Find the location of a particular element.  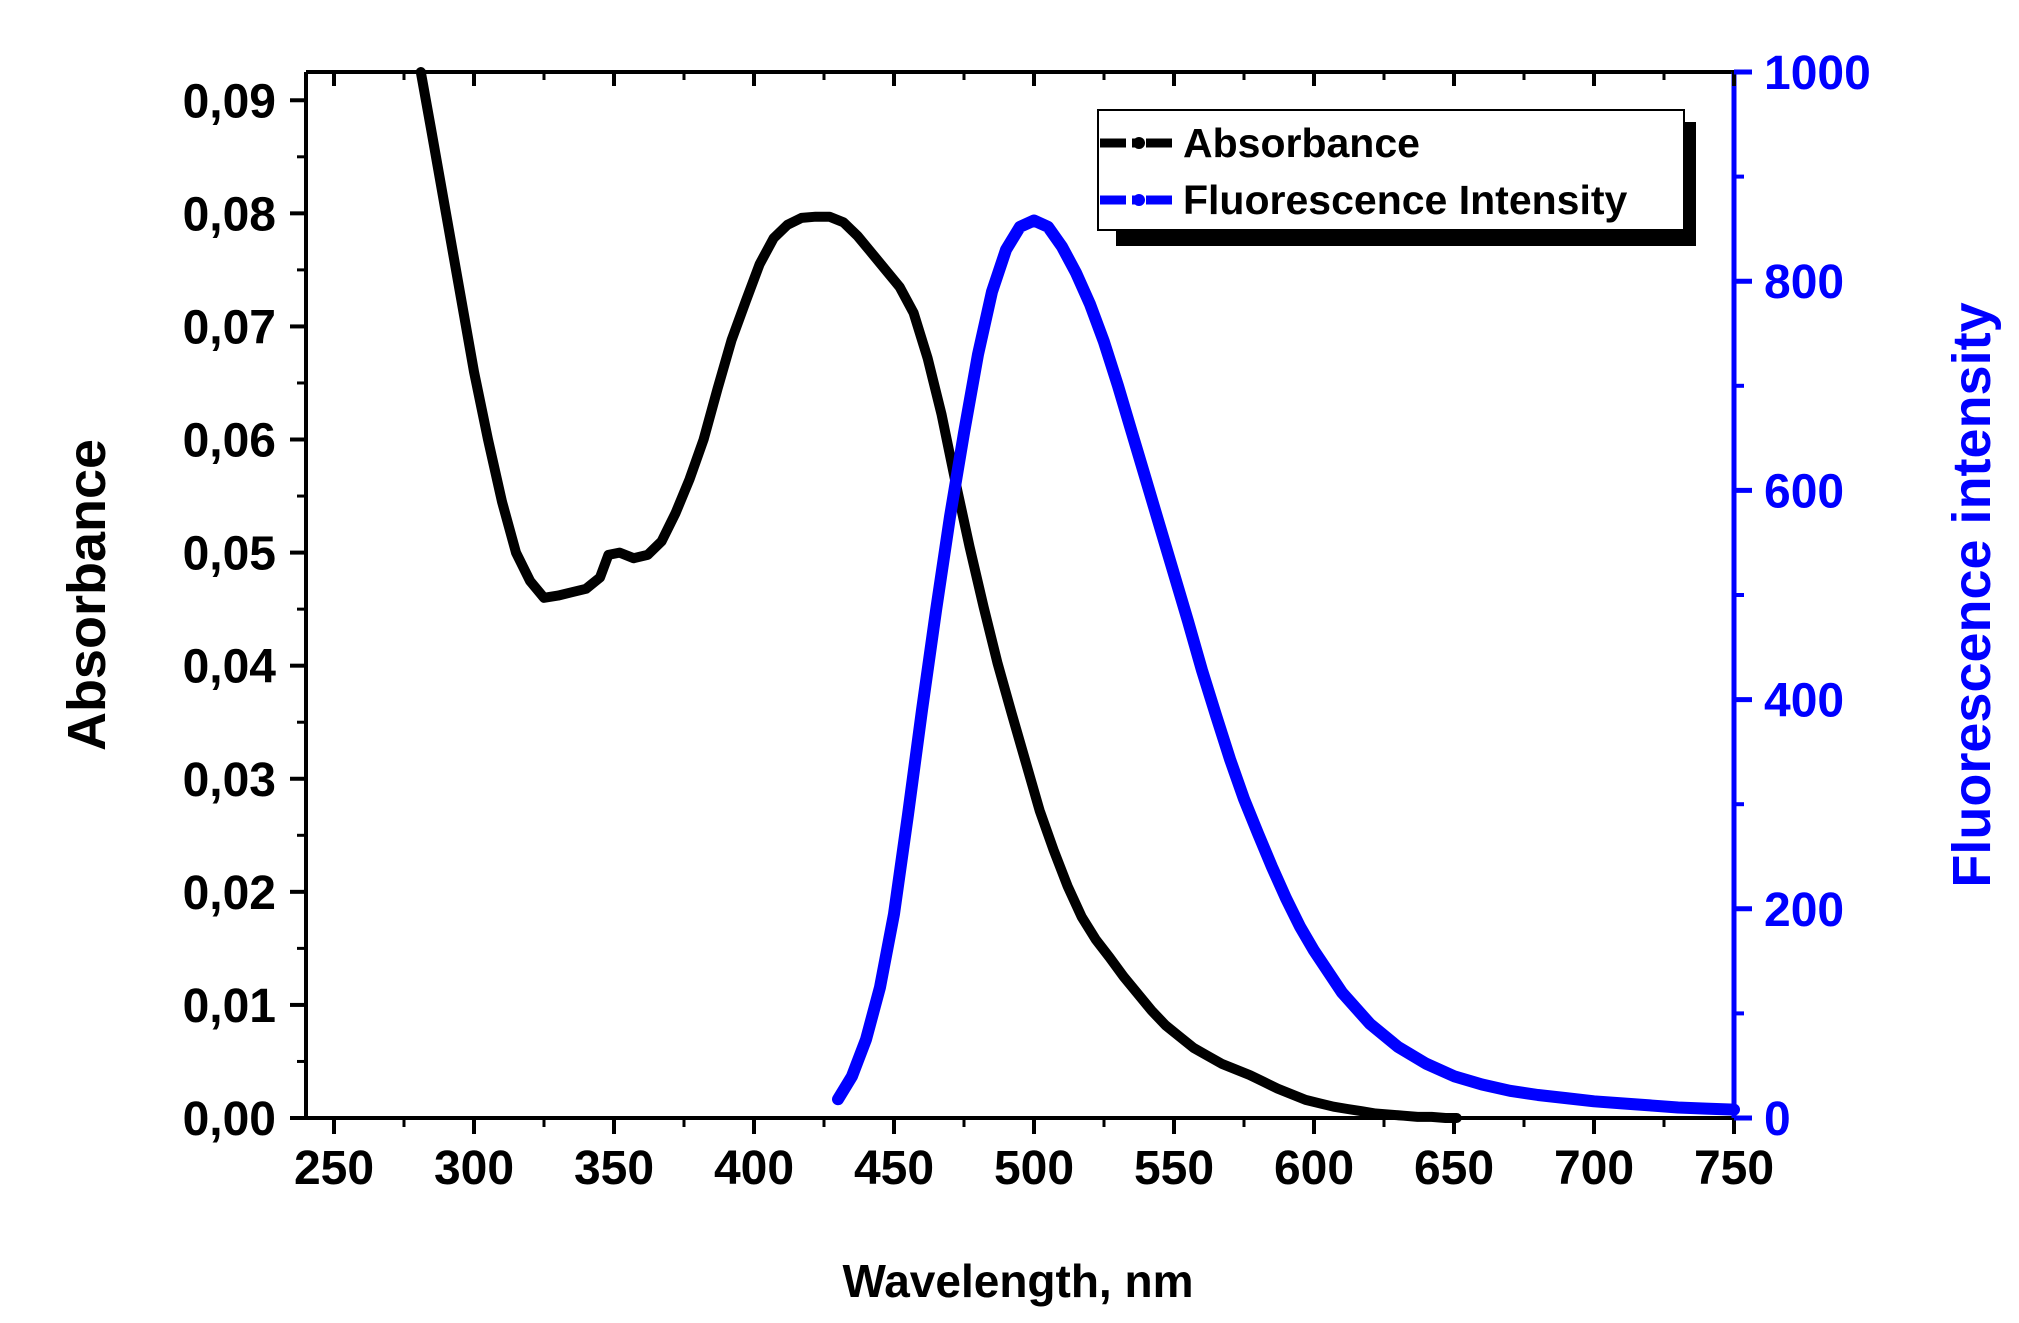

x-tick-label: 550 is located at coordinates (1174, 1168).